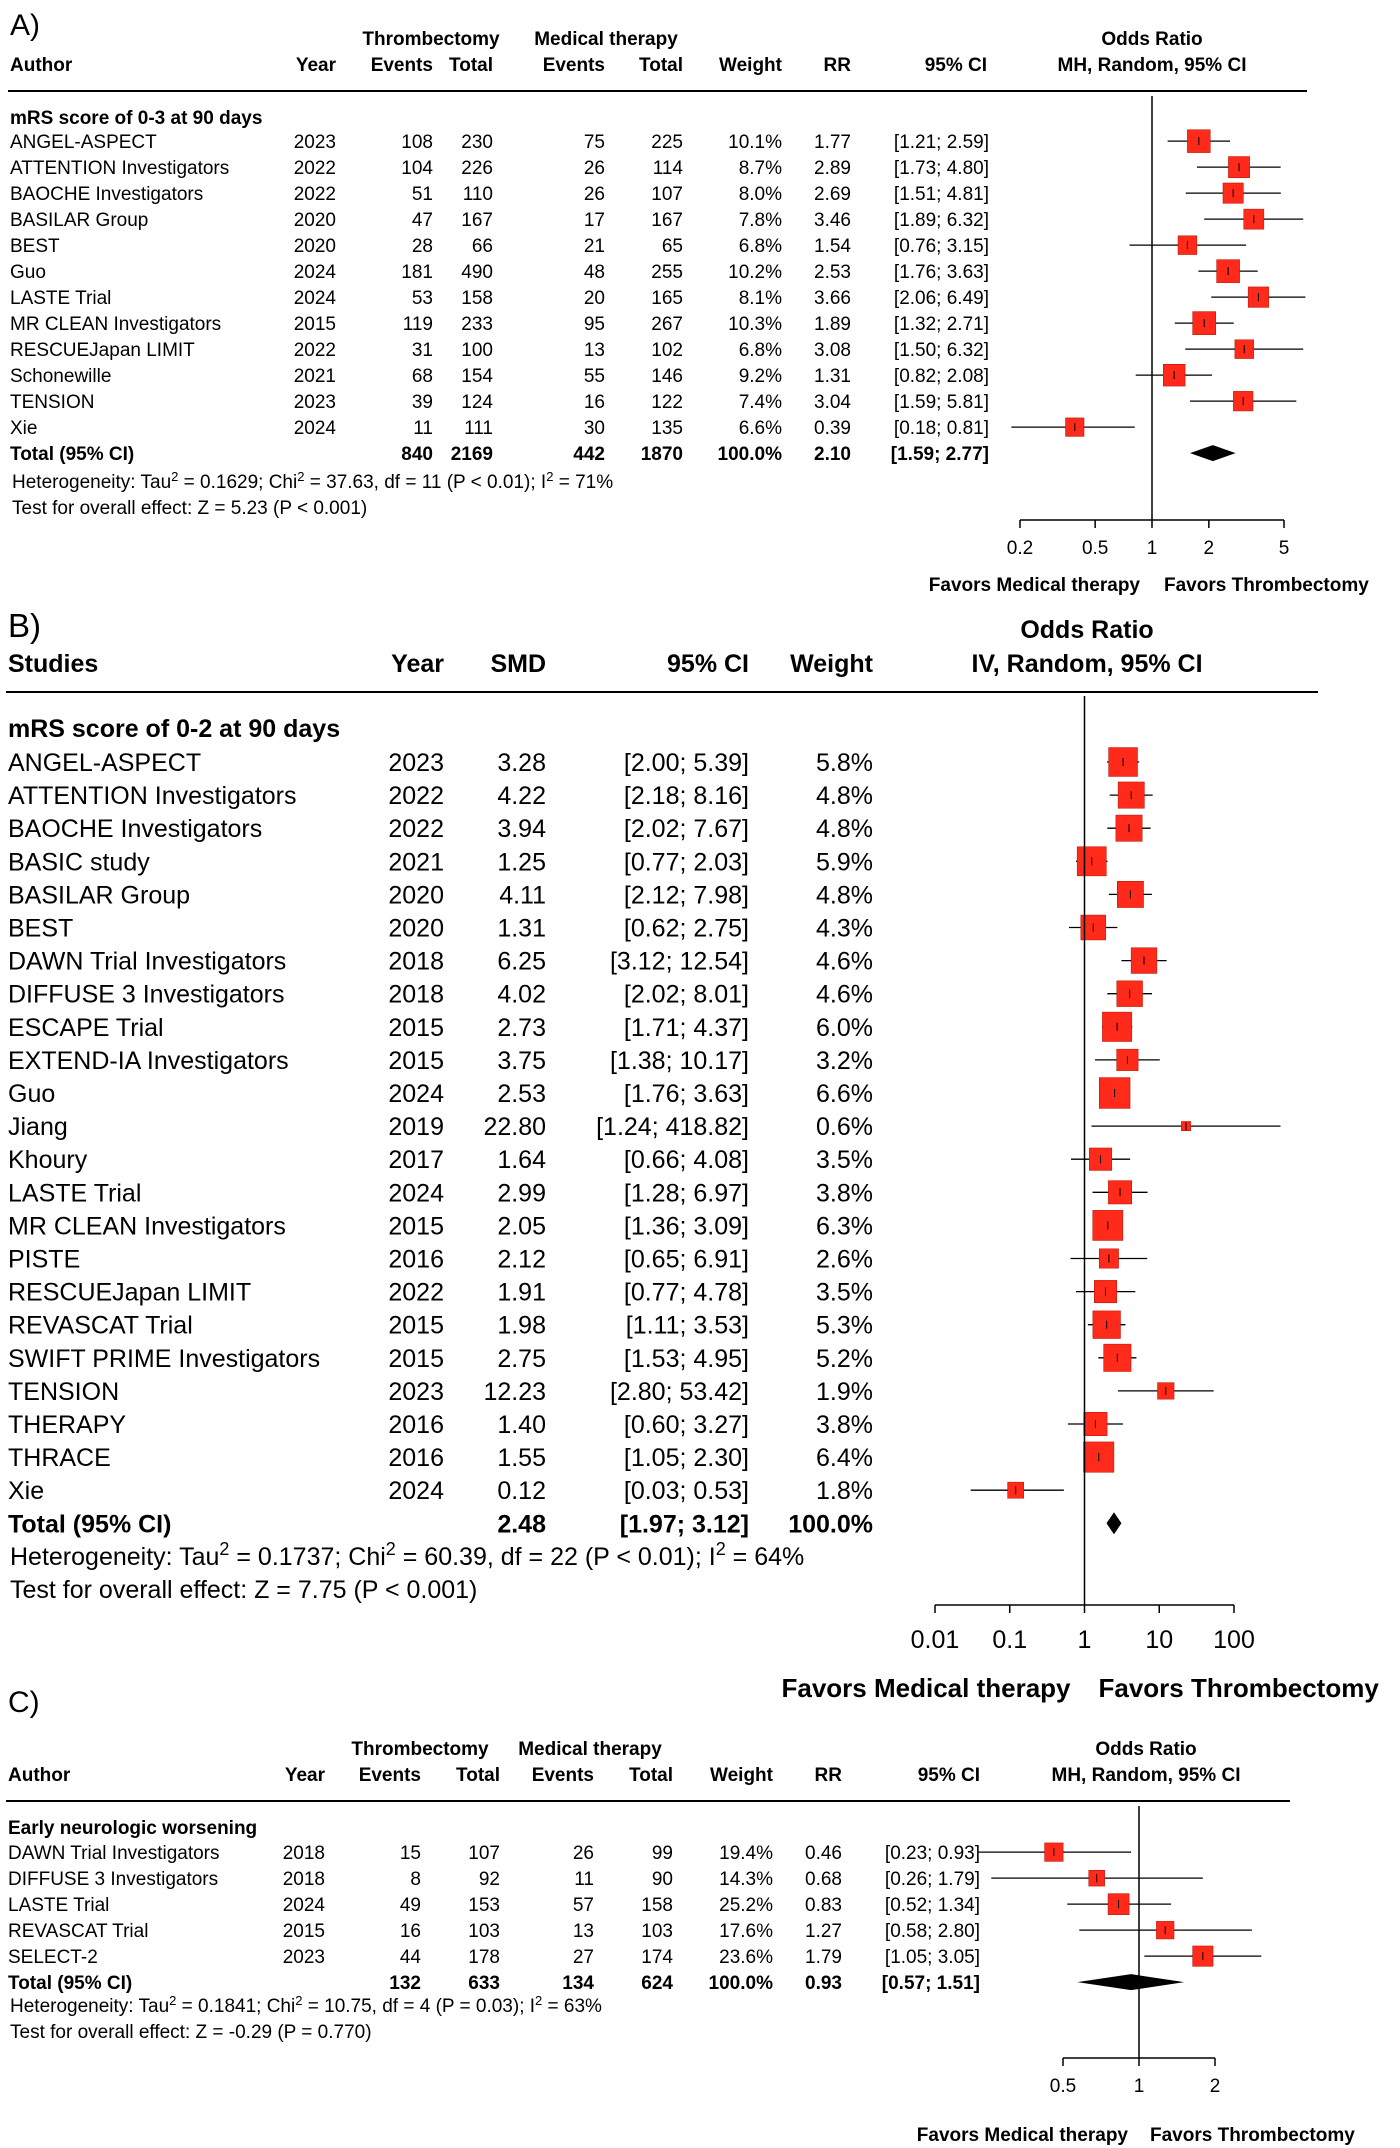 The height and width of the screenshot is (2148, 1400). Describe the element at coordinates (1020, 548) in the screenshot. I see `x-tick-label: 0.2` at that location.